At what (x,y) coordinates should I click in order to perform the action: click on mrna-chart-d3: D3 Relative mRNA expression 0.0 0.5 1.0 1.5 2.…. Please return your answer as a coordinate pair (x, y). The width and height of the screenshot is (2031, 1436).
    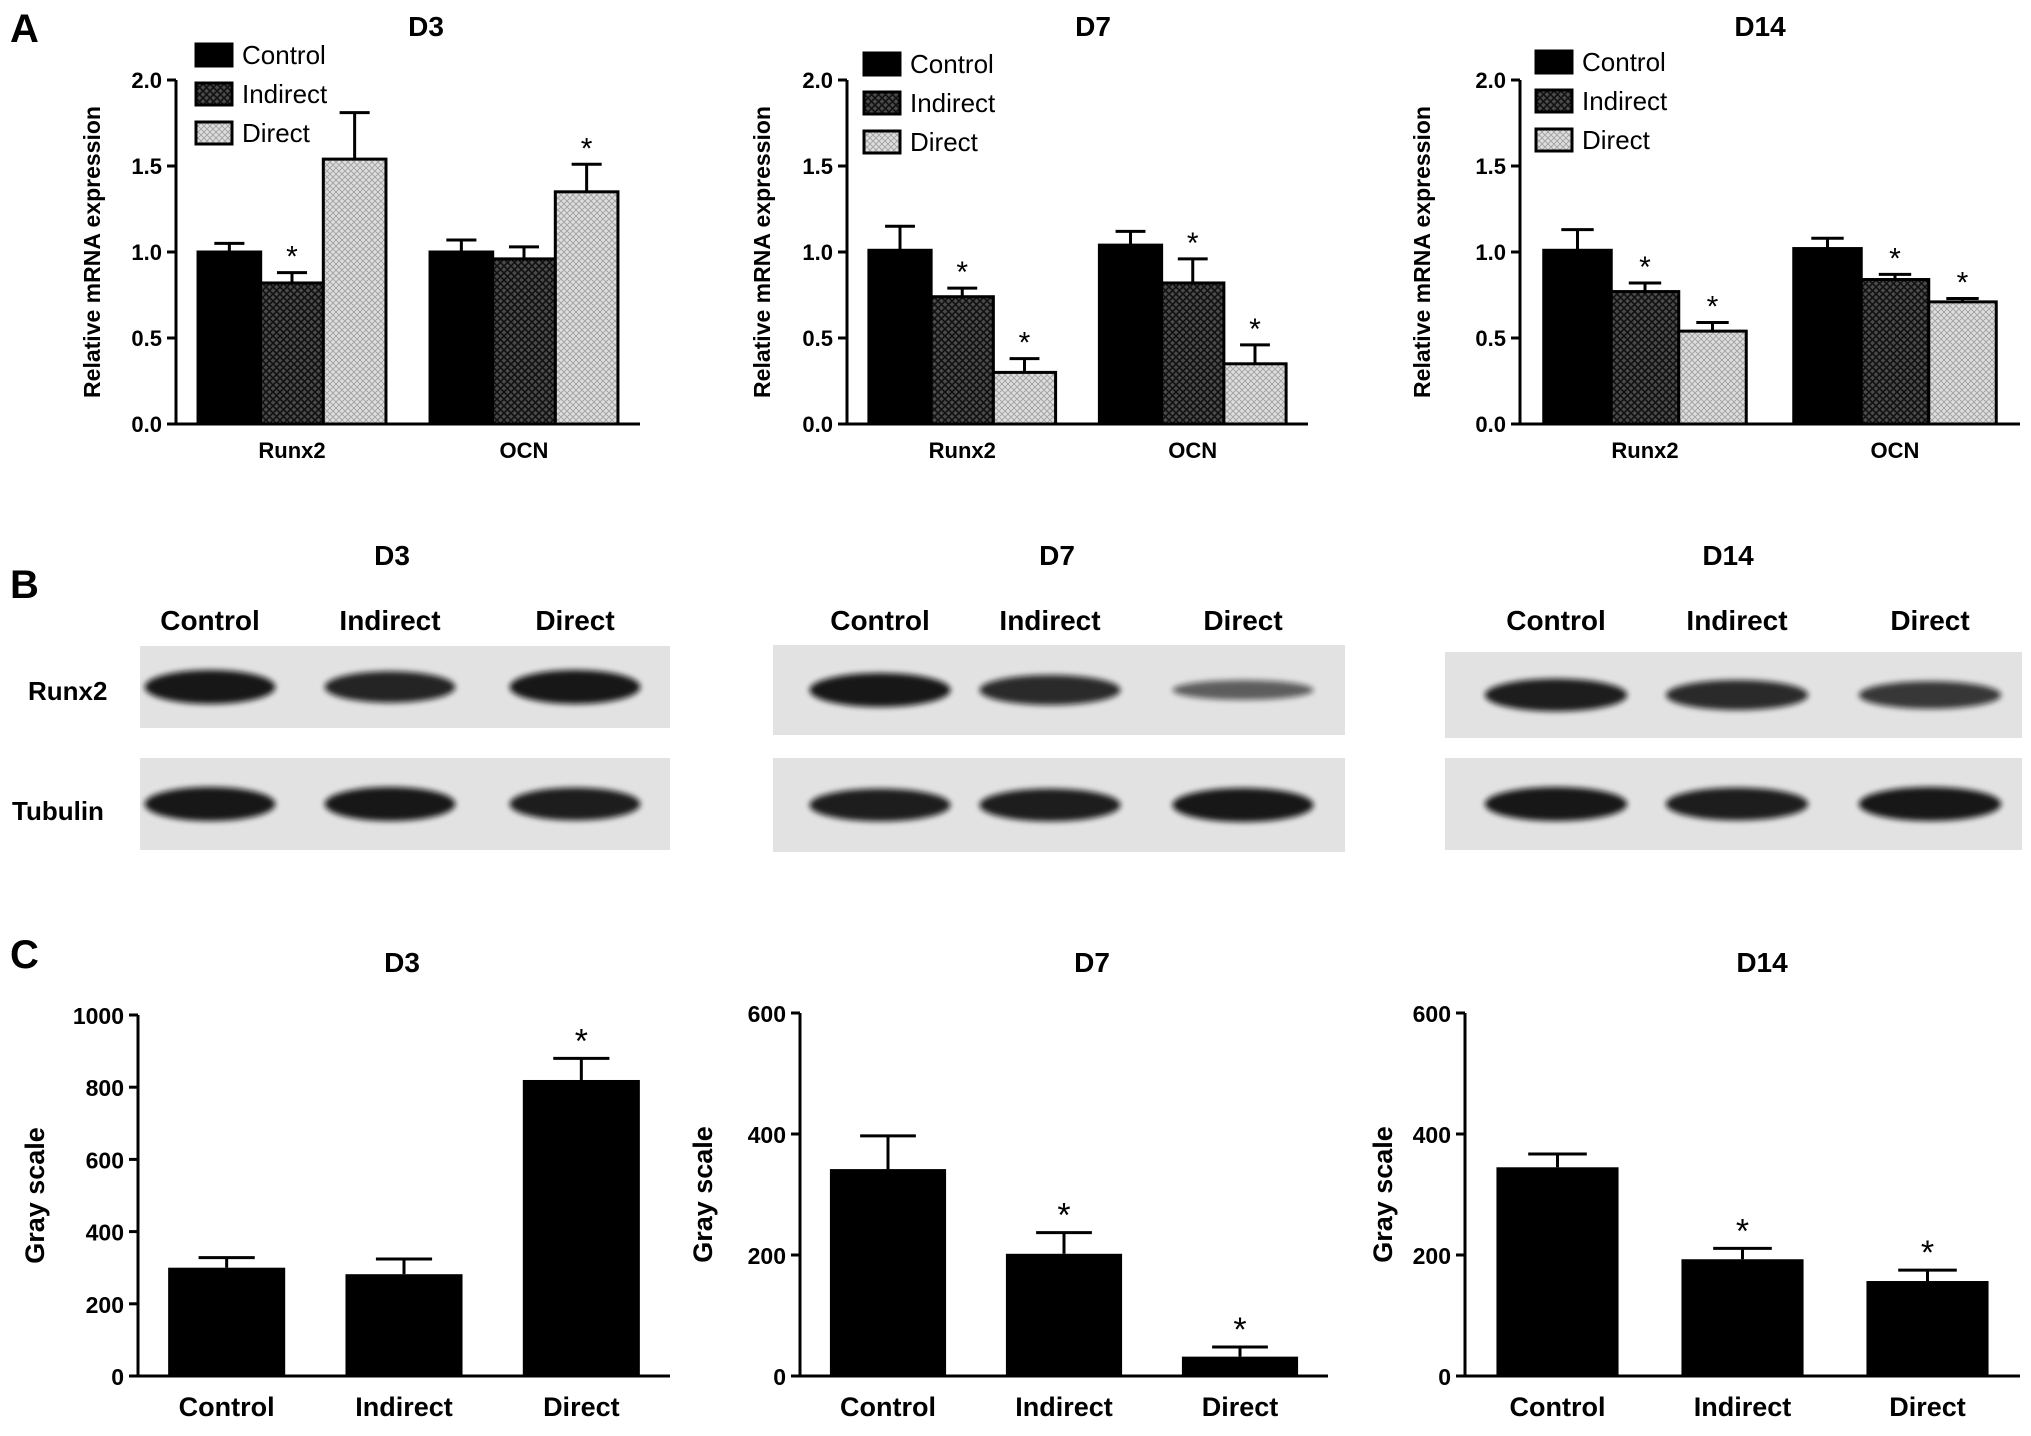
    Looking at the image, I should click on (359, 237).